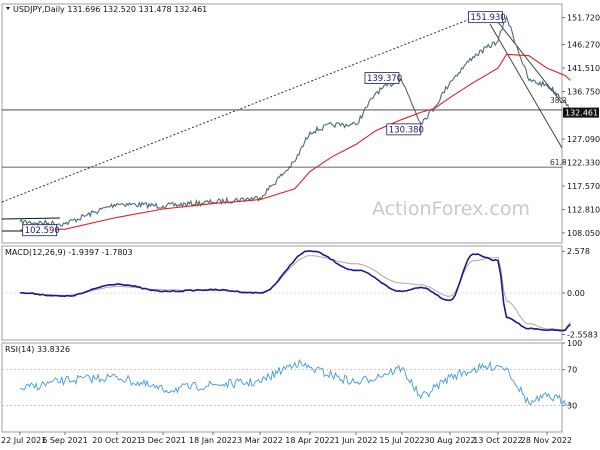 The height and width of the screenshot is (450, 600). Describe the element at coordinates (23, 440) in the screenshot. I see `xtick-label-0: 22 Jul 2021` at that location.